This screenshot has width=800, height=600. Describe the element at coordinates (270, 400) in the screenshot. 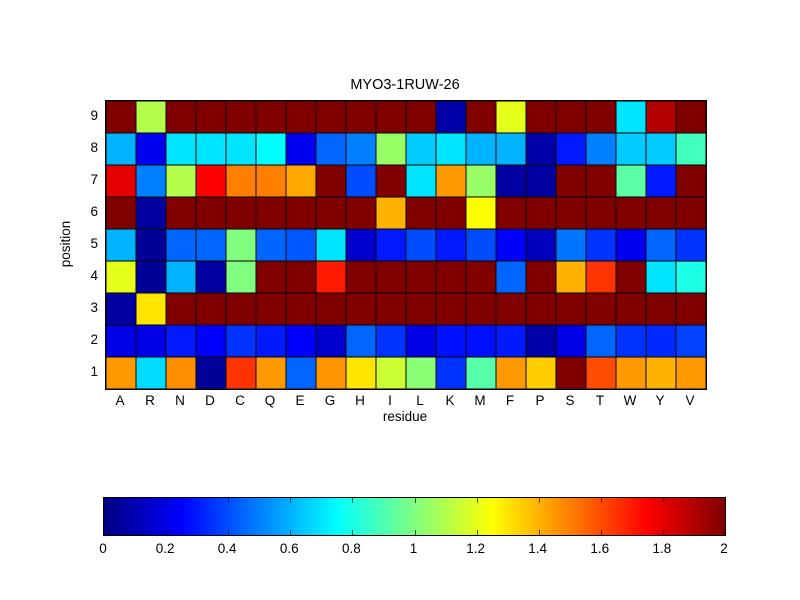

I see `x-tick-label: Q` at that location.